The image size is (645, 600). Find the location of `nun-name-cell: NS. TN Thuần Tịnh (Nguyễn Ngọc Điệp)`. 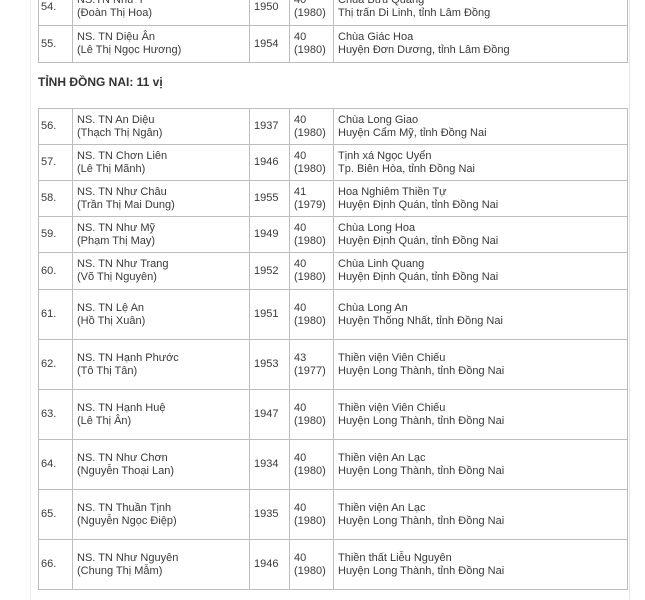

nun-name-cell: NS. TN Thuần Tịnh (Nguyễn Ngọc Điệp) is located at coordinates (161, 514).